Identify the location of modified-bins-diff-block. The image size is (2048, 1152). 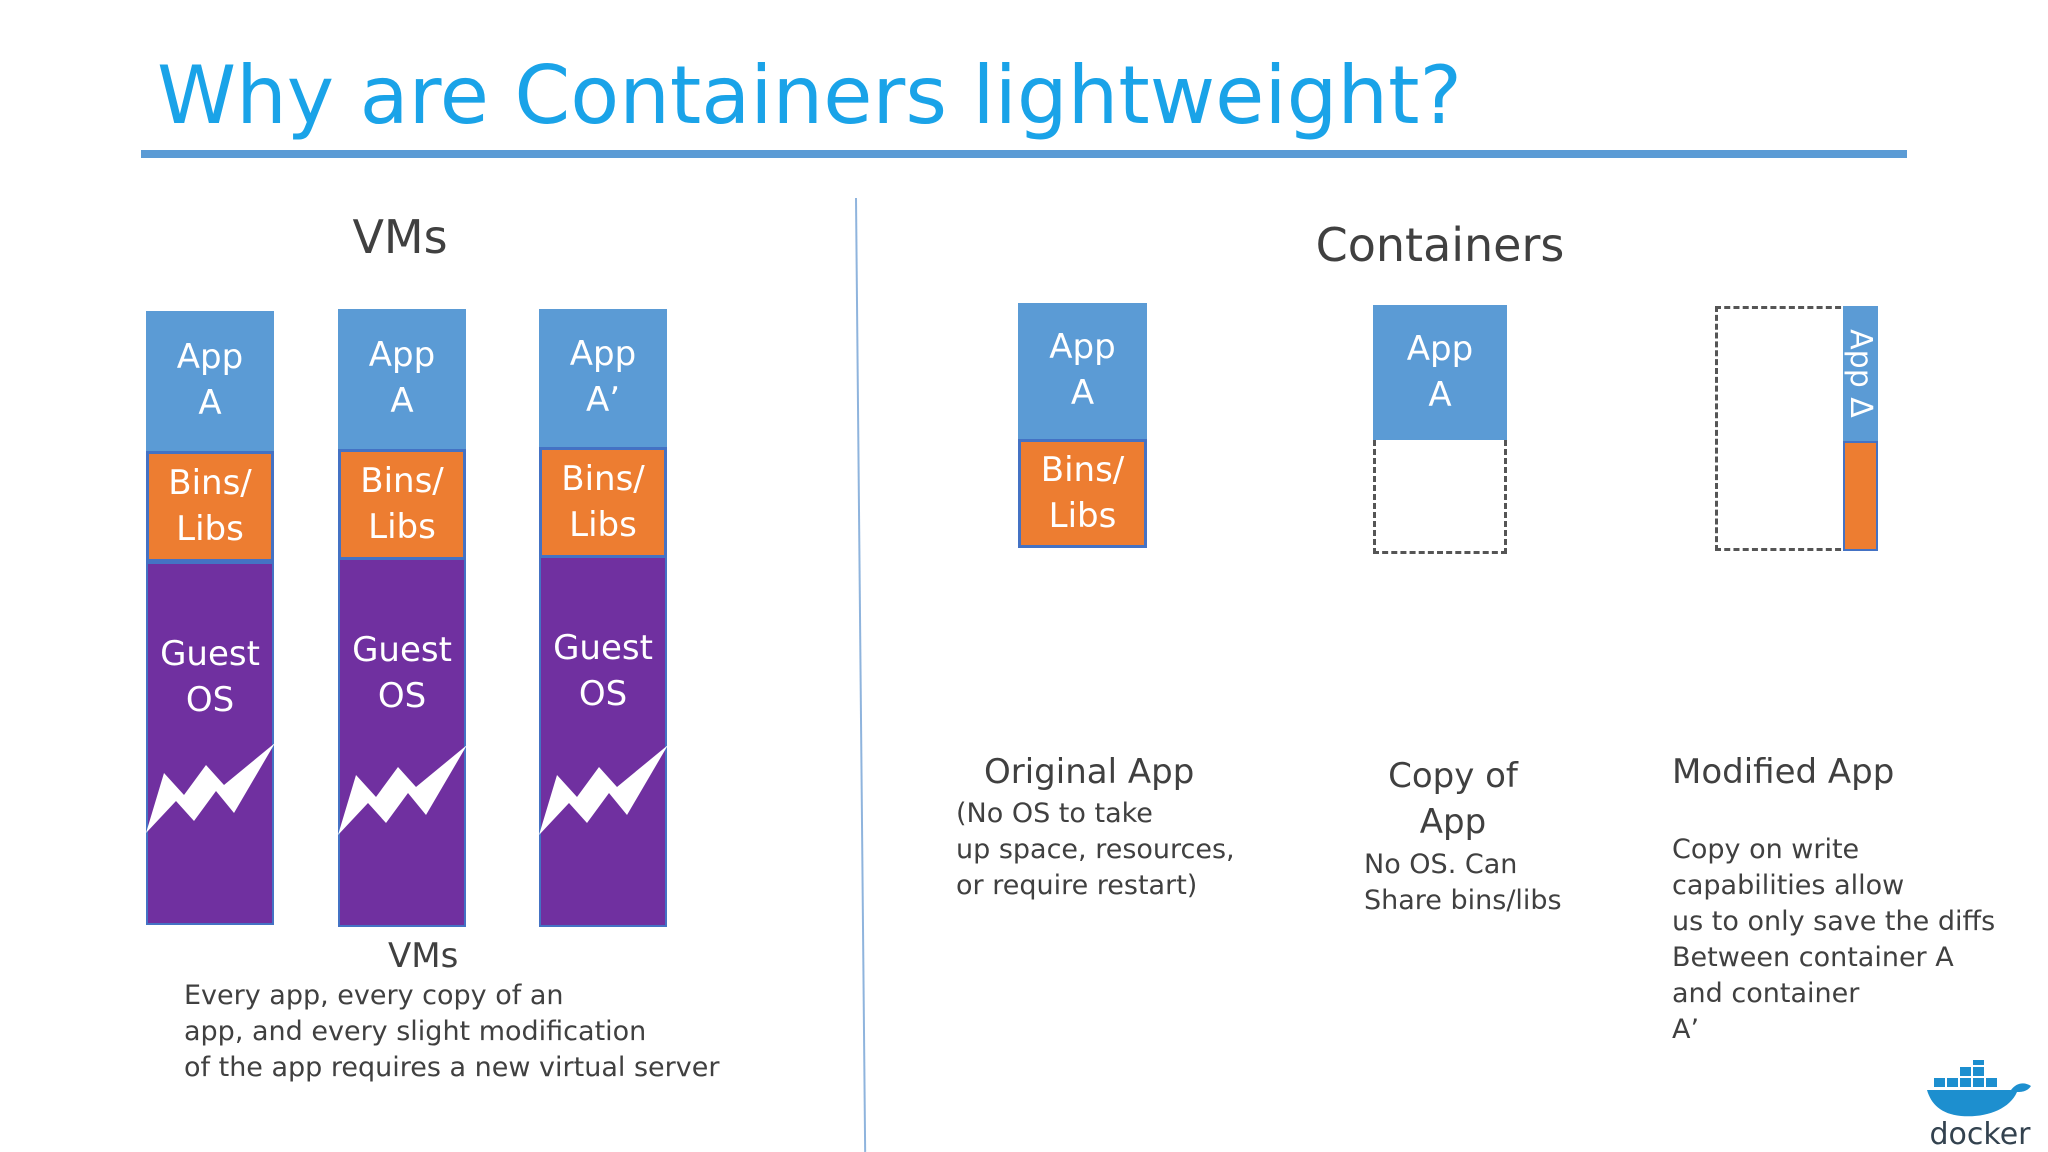
(1860, 496).